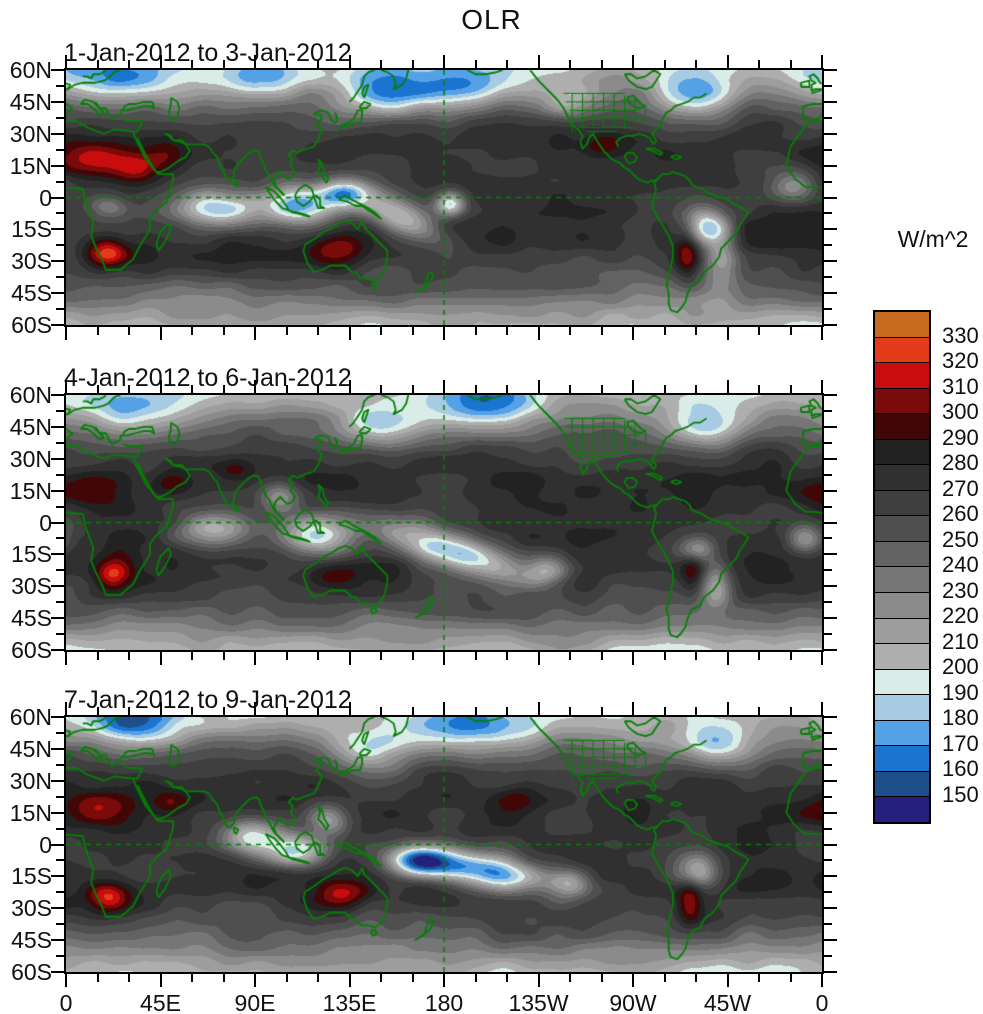 The width and height of the screenshot is (983, 1014). What do you see at coordinates (30, 459) in the screenshot?
I see `lat-tick-label: 30N` at bounding box center [30, 459].